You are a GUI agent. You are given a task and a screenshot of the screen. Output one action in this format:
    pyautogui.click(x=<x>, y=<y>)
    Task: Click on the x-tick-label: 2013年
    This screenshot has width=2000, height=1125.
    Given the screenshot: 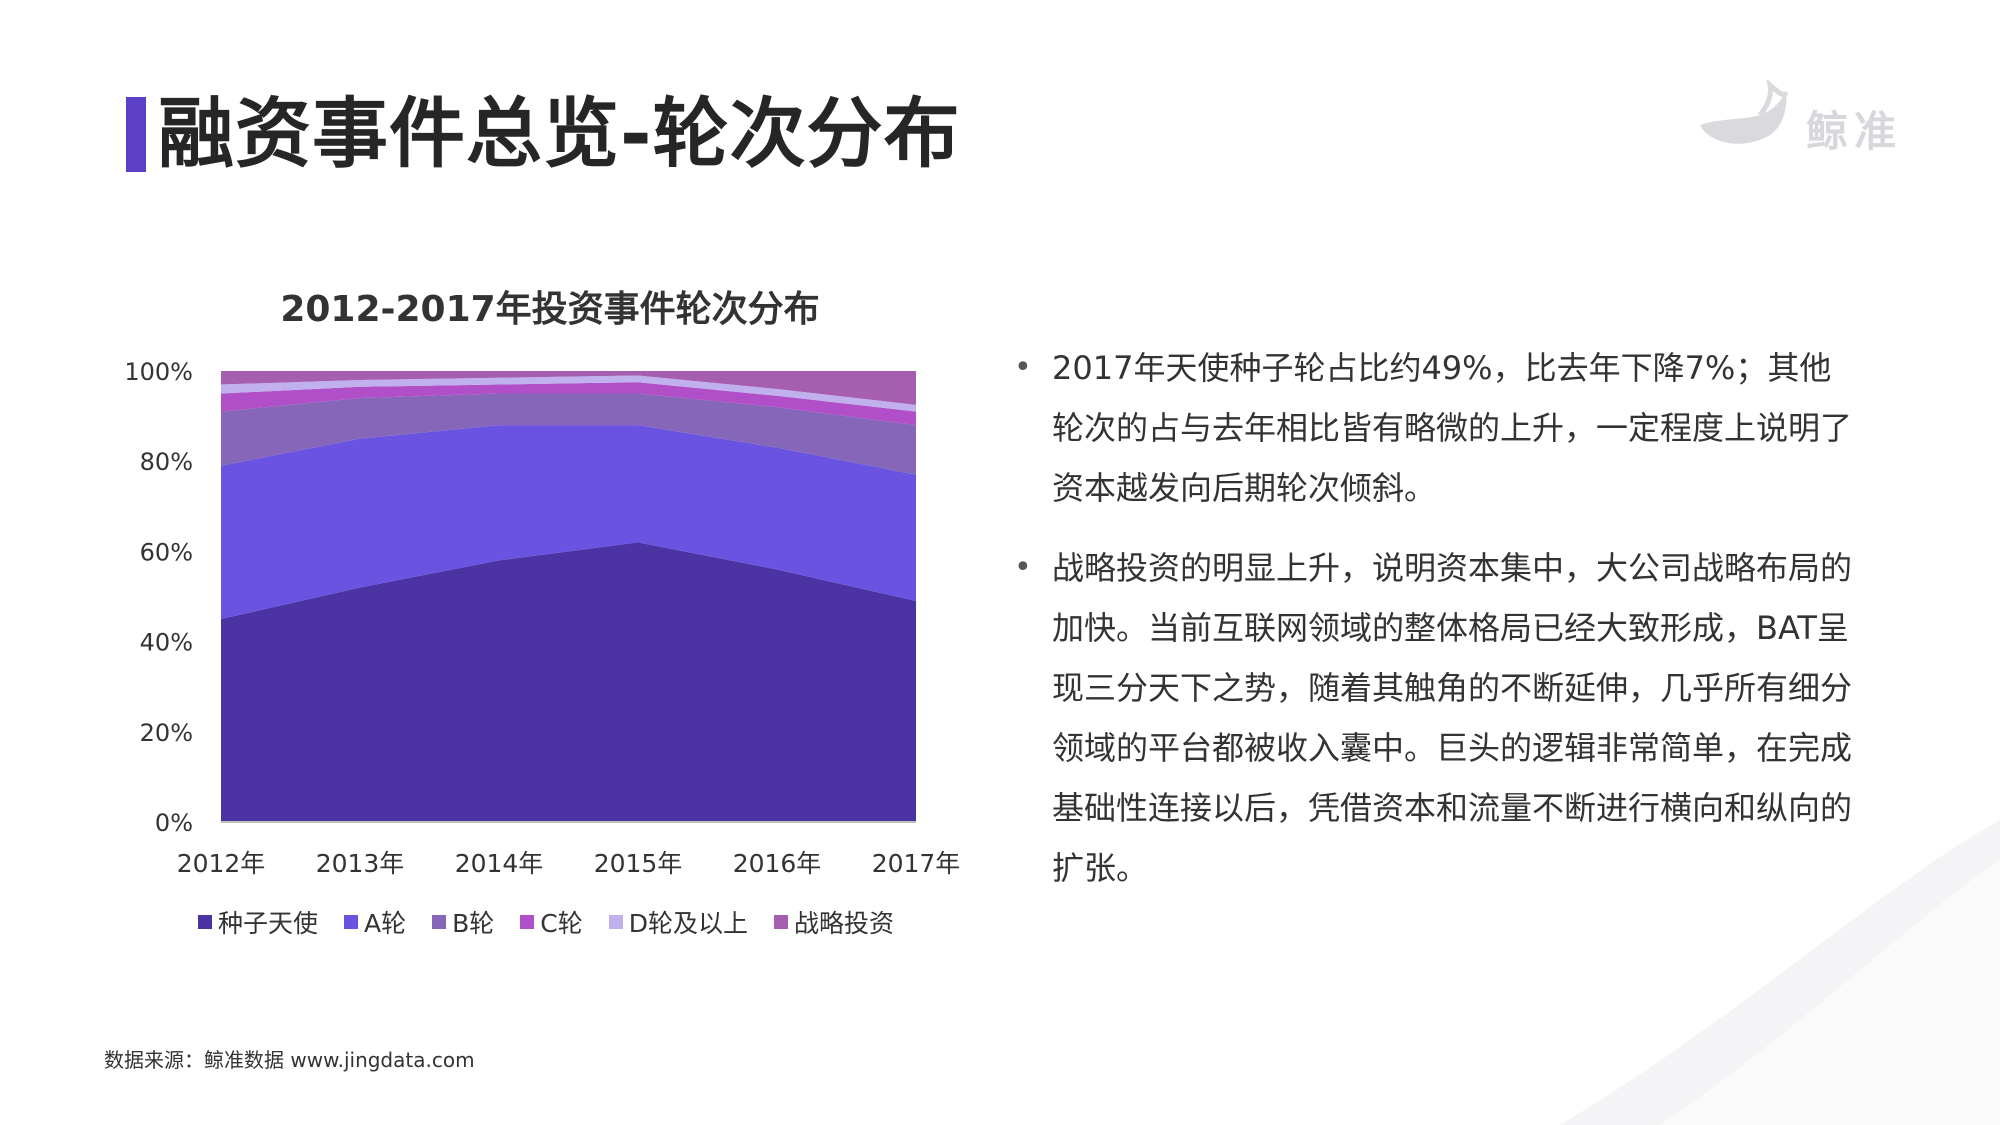 What is the action you would take?
    pyautogui.click(x=360, y=863)
    